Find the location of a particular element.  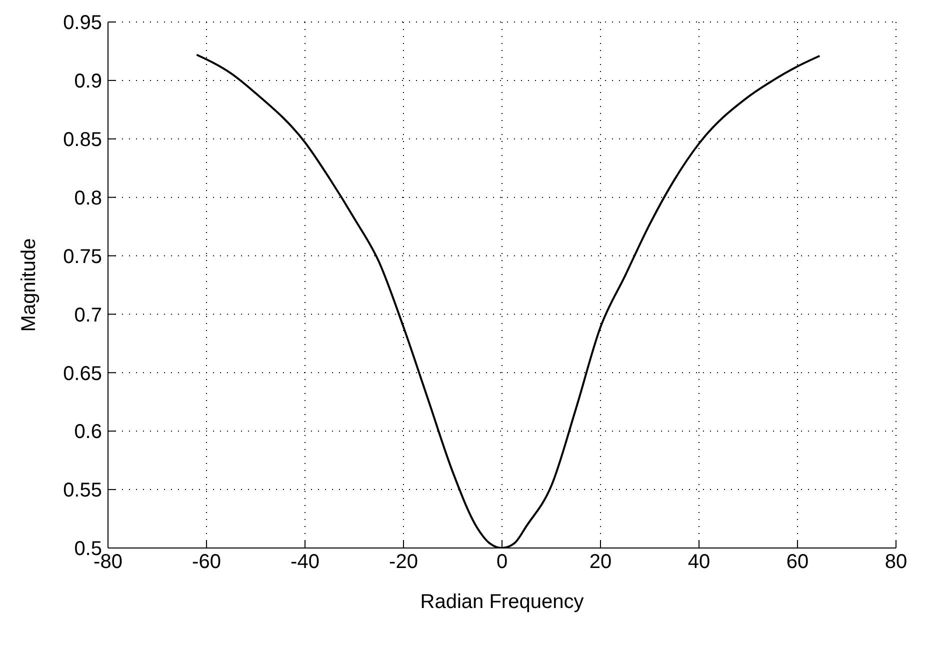

y-tick-label: 0.65 is located at coordinates (82, 373).